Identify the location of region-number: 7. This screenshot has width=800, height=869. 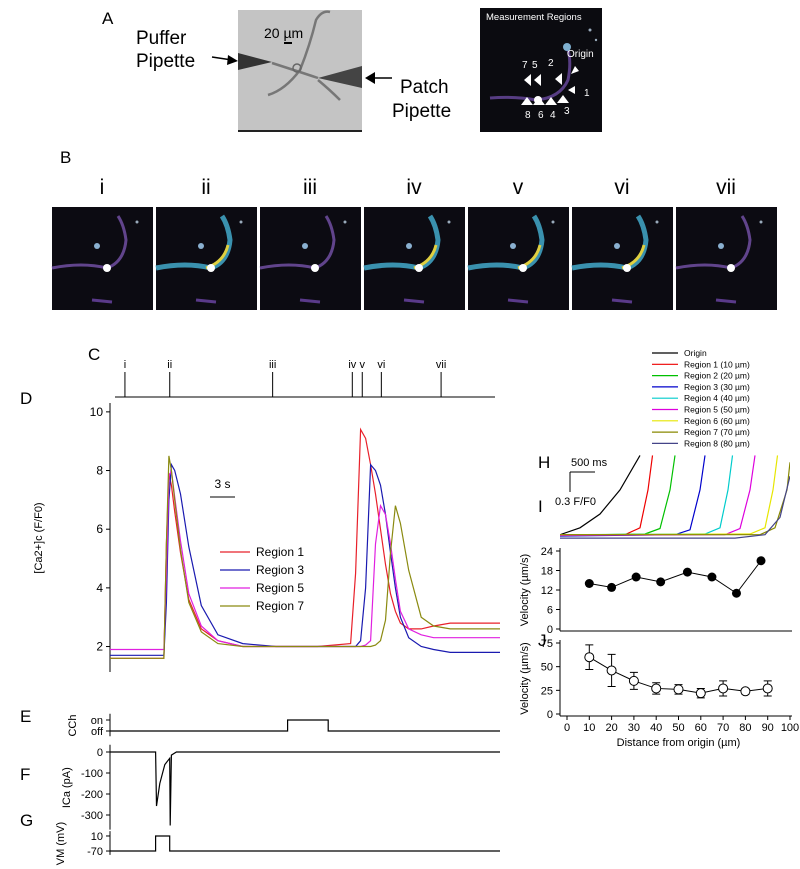
(525, 65).